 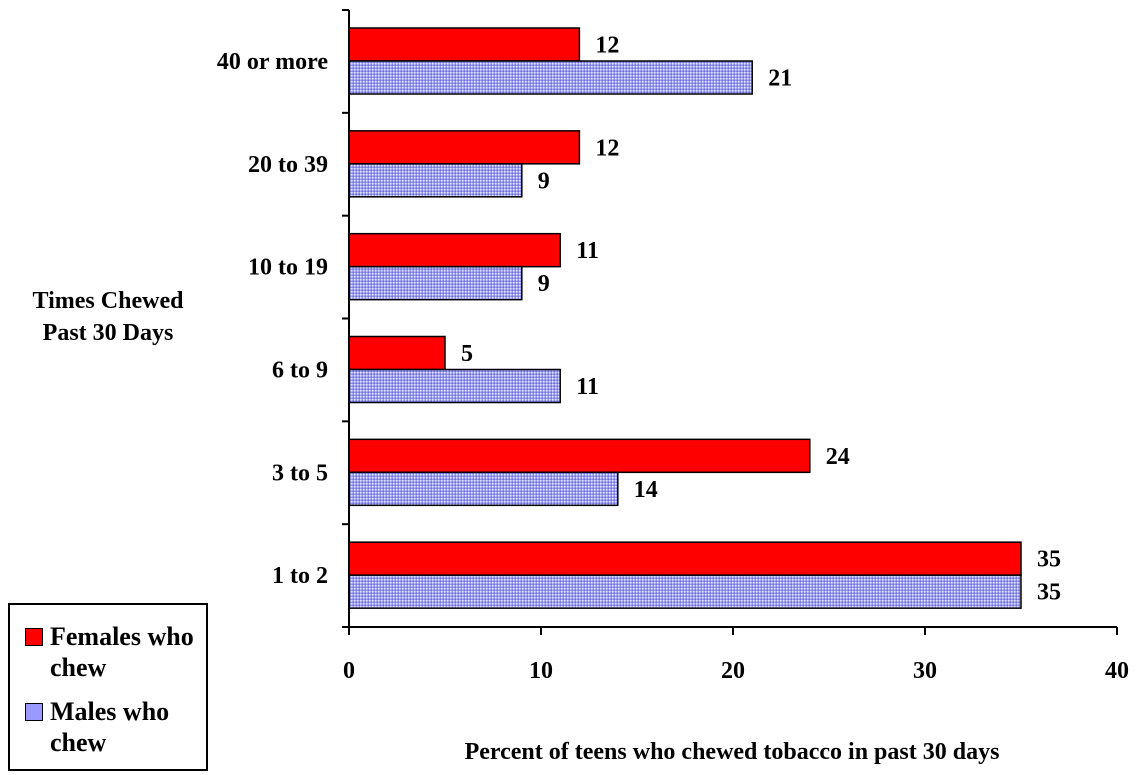 I want to click on y-tick-label-1: 20 to 39, so click(x=288, y=165).